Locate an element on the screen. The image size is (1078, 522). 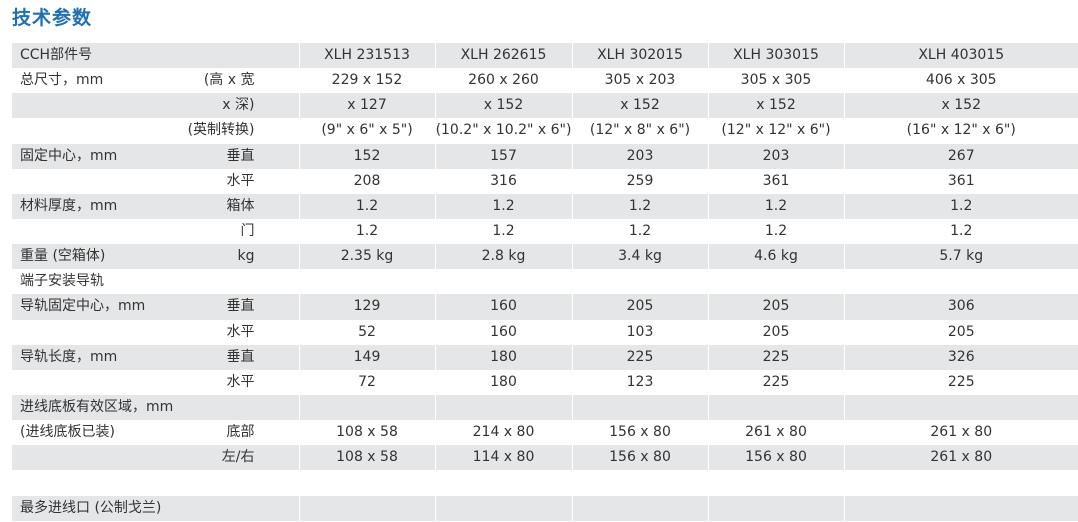
cell-value: (16" x 12" x 6") is located at coordinates (960, 131).